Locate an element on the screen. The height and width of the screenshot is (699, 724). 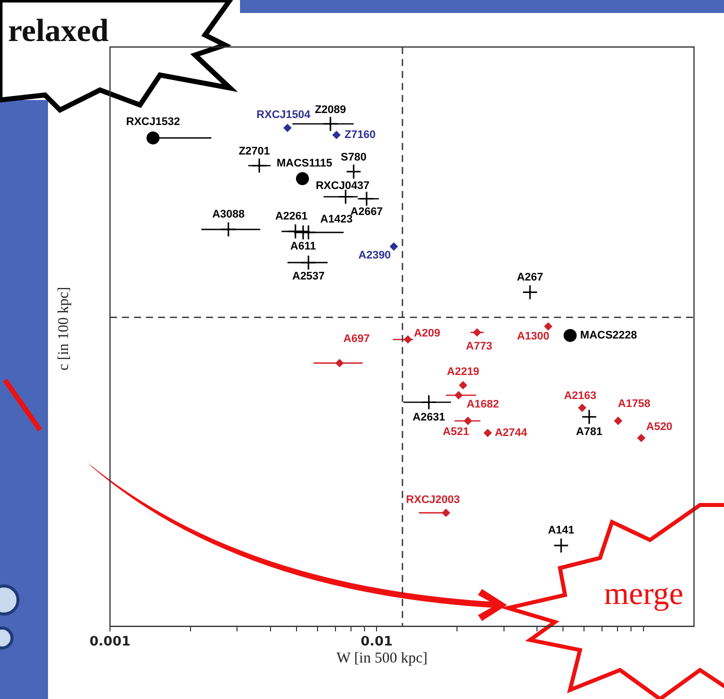
annotation: A2163 is located at coordinates (580, 396).